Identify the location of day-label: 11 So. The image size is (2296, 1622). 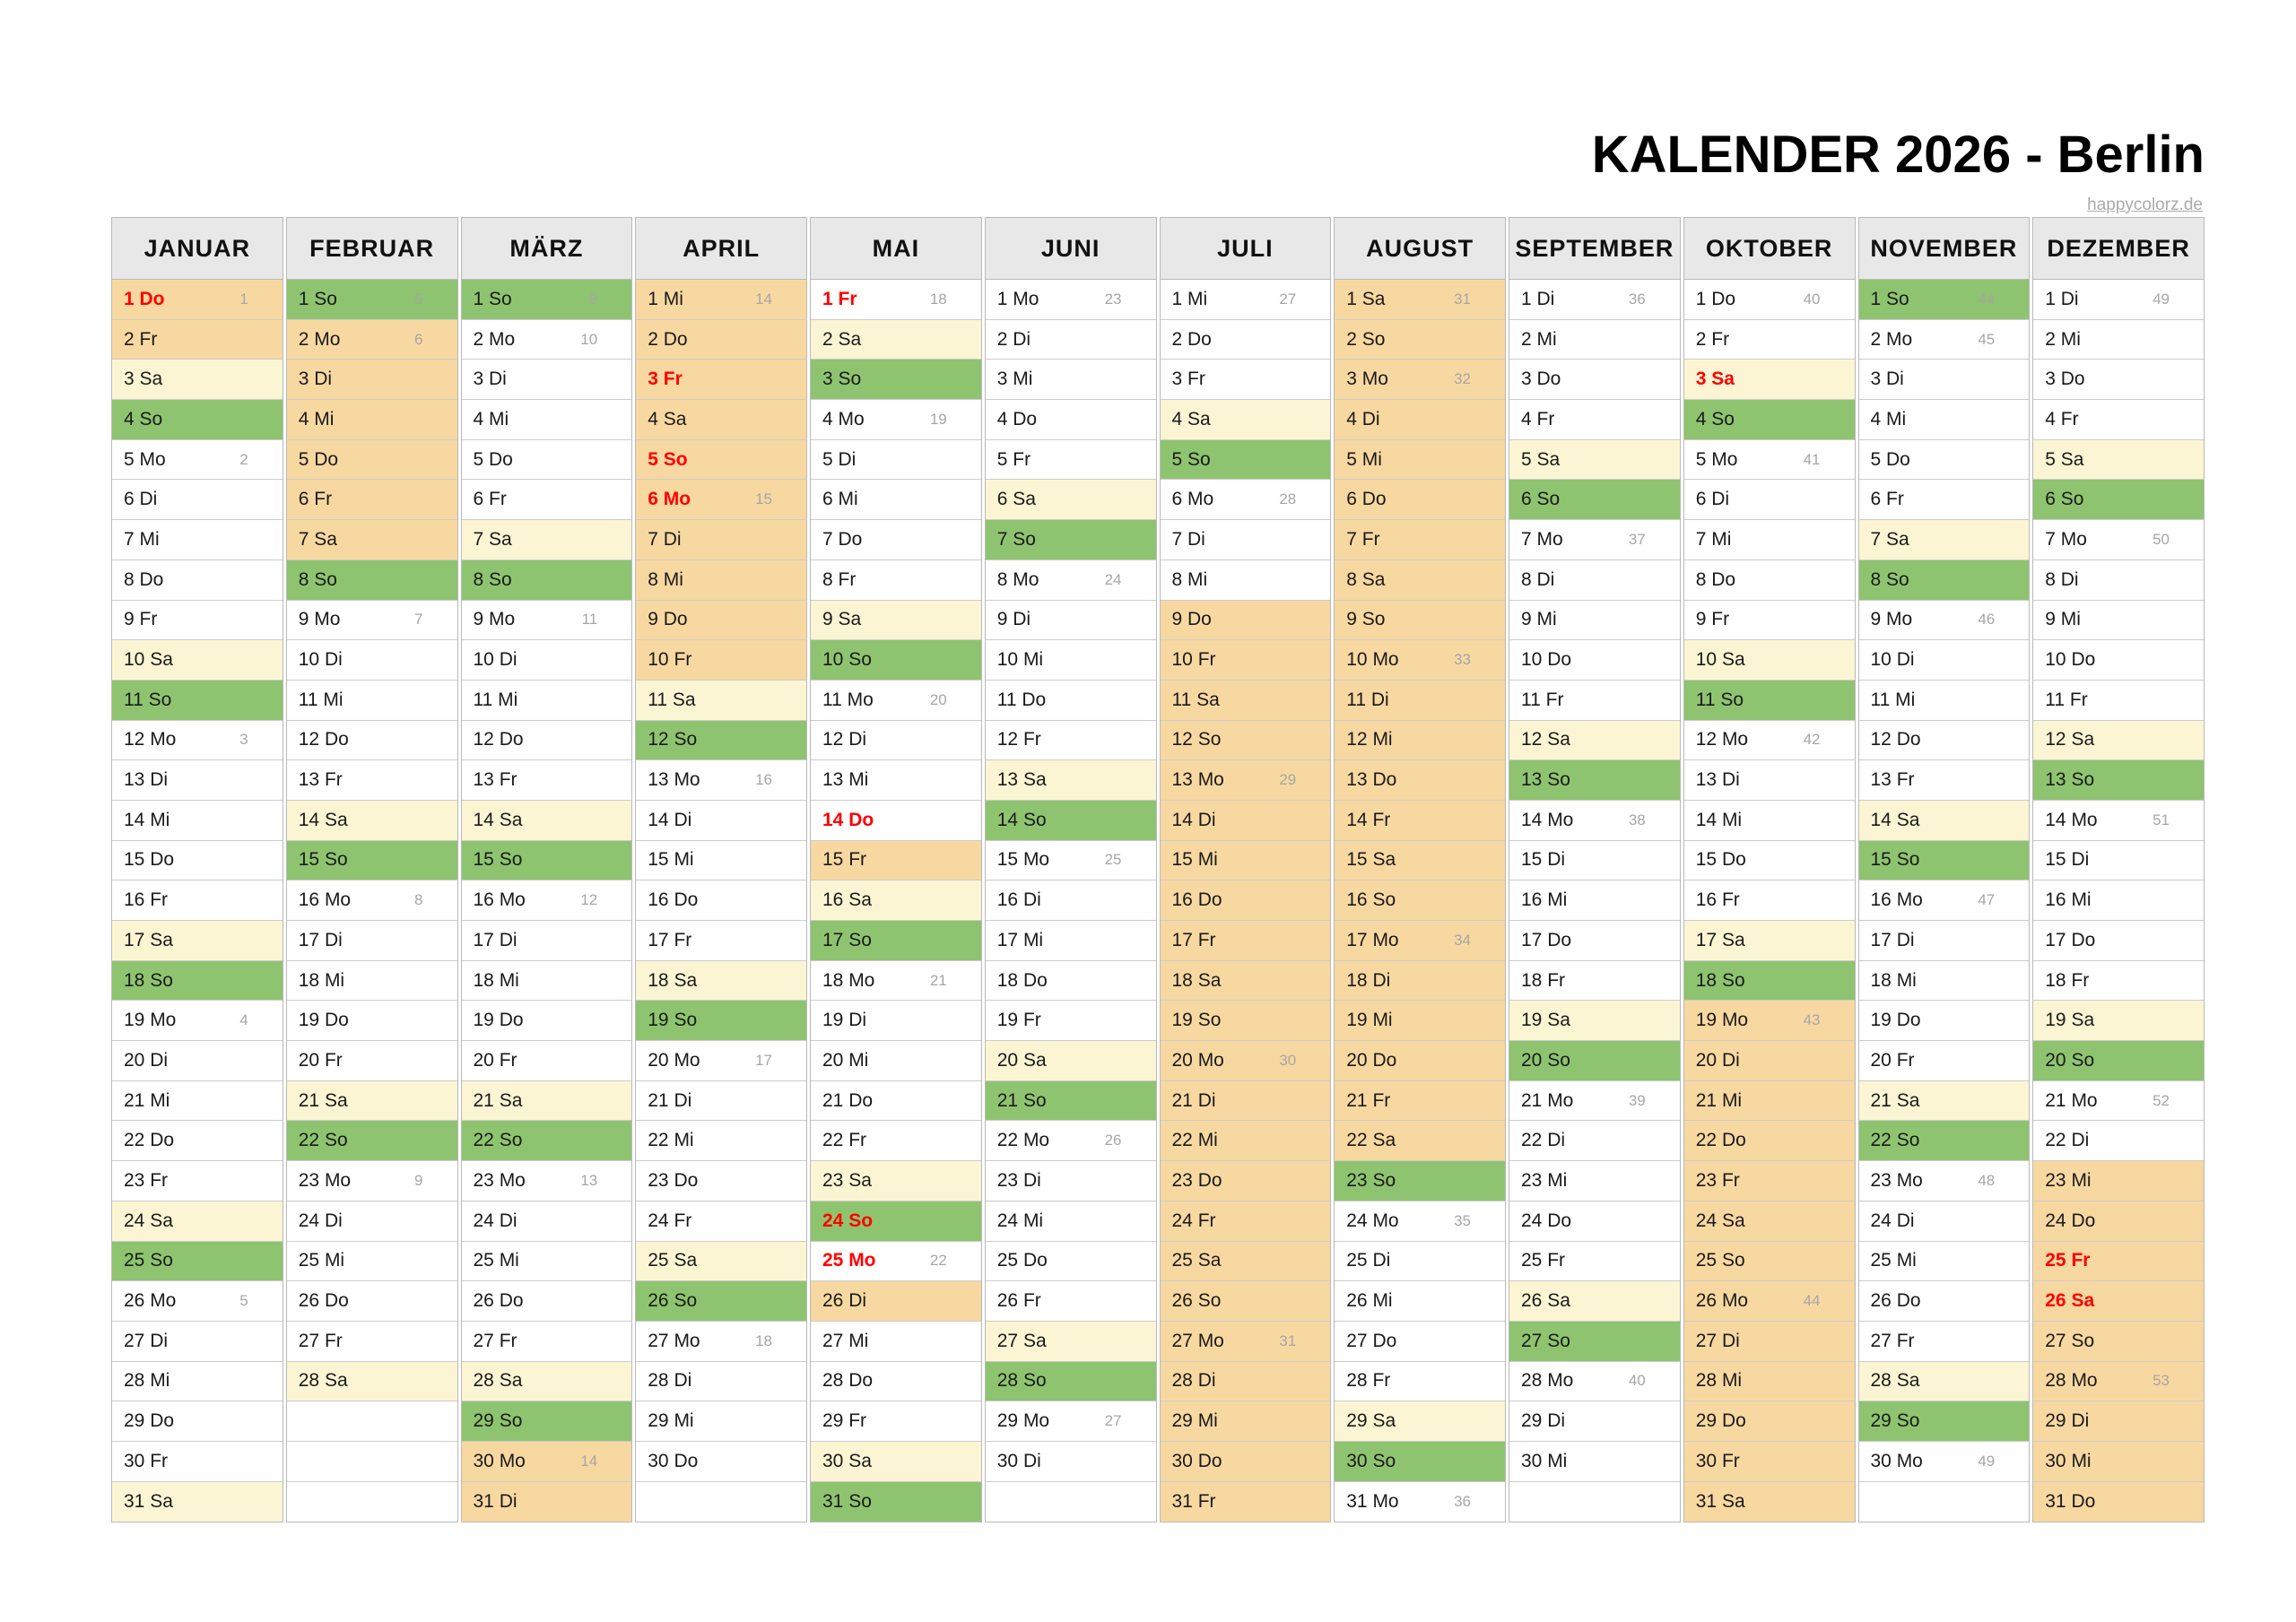
(148, 699).